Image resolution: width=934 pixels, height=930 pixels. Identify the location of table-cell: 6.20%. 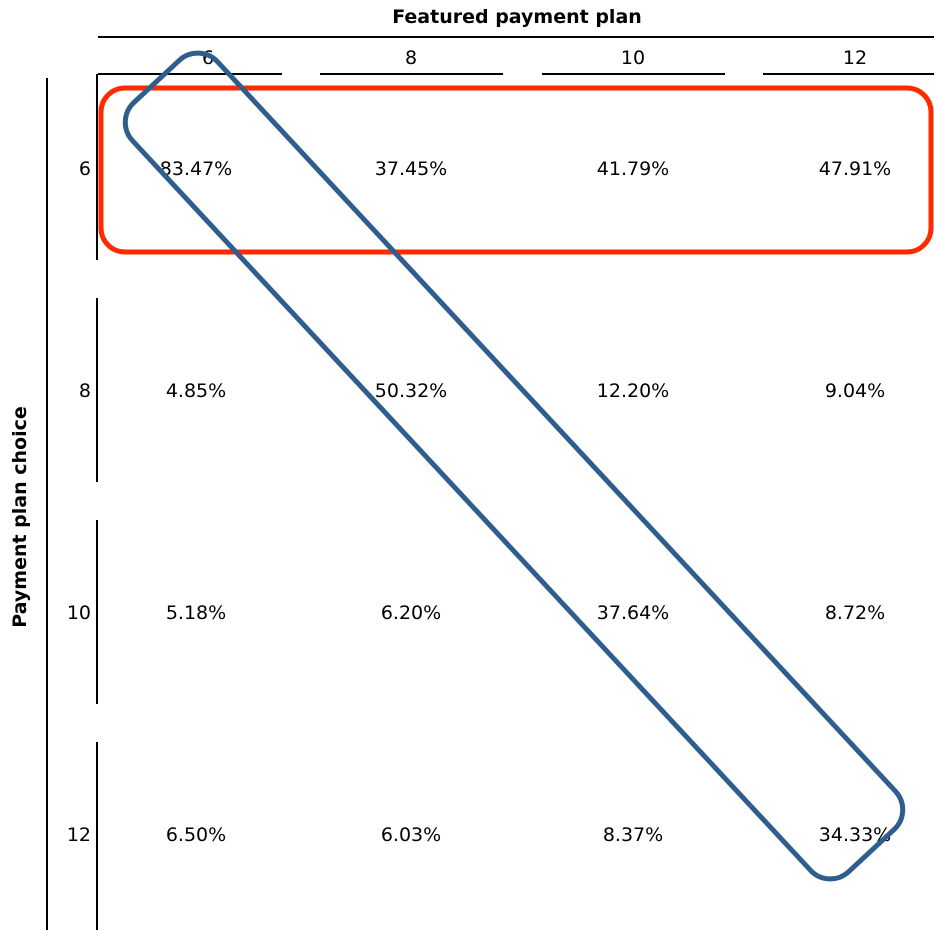
(411, 613).